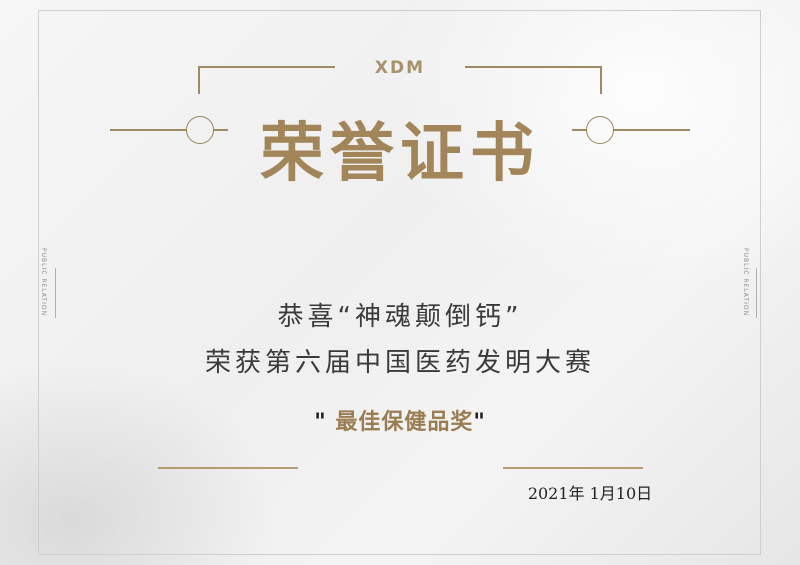 The width and height of the screenshot is (800, 565). Describe the element at coordinates (745, 282) in the screenshot. I see `right-side-label: PUBLIC RELATION` at that location.